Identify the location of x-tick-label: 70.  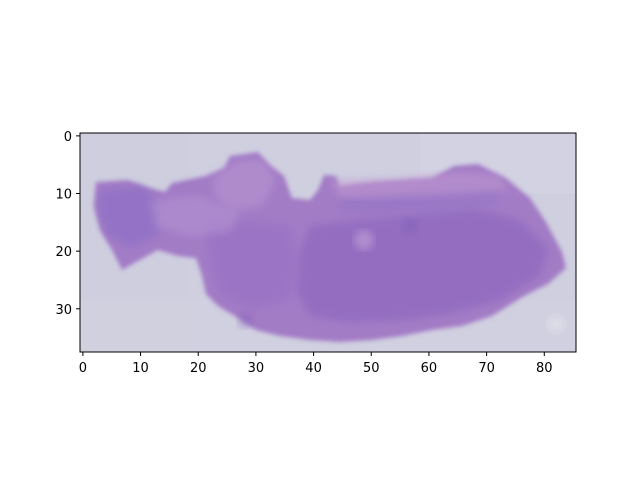
(486, 368).